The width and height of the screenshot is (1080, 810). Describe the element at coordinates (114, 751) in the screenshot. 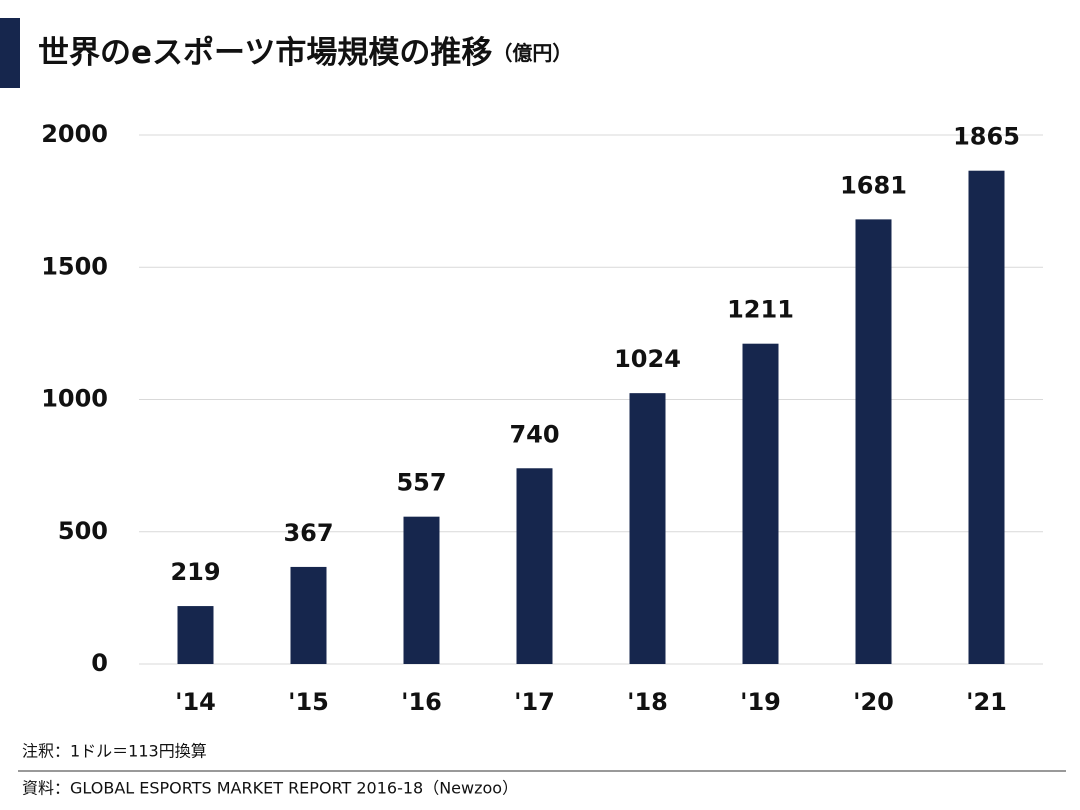

I see `note: 注釈：1ドル＝113円換算` at that location.